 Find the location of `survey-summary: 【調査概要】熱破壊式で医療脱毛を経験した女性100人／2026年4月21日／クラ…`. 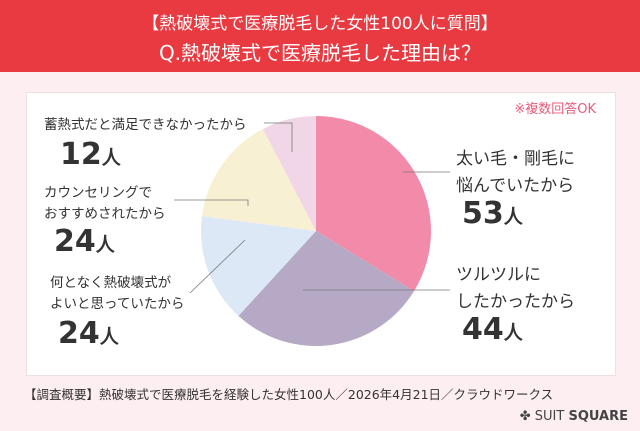

survey-summary: 【調査概要】熱破壊式で医療脱毛を経験した女性100人／2026年4月21日／クラ… is located at coordinates (289, 394).